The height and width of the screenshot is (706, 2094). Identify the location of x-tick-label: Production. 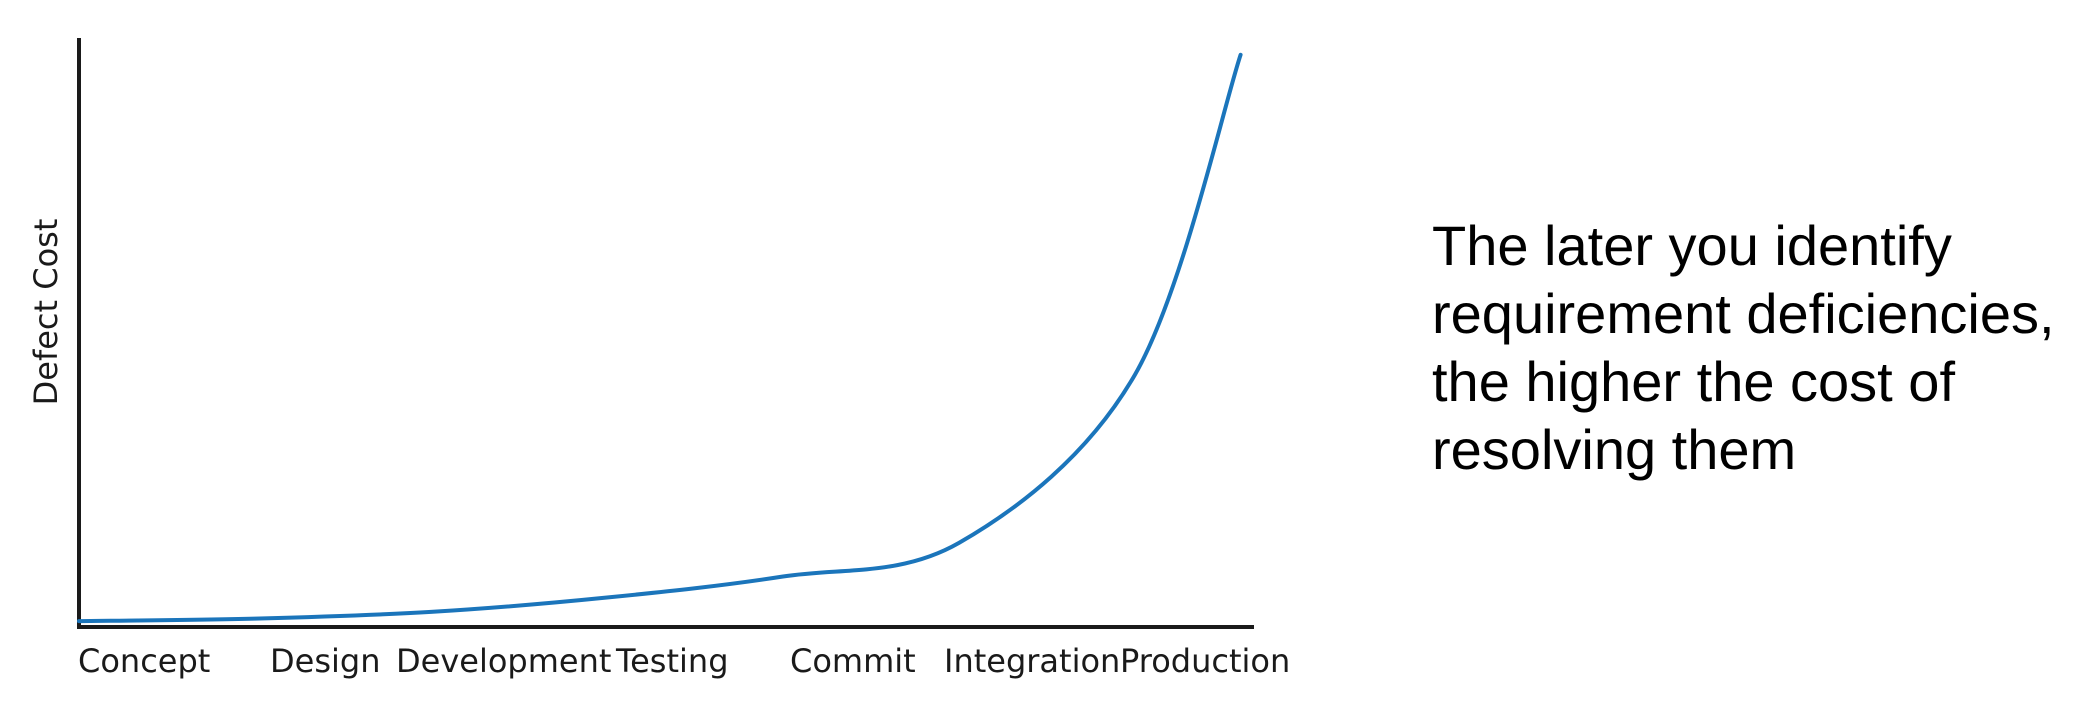
(1205, 661).